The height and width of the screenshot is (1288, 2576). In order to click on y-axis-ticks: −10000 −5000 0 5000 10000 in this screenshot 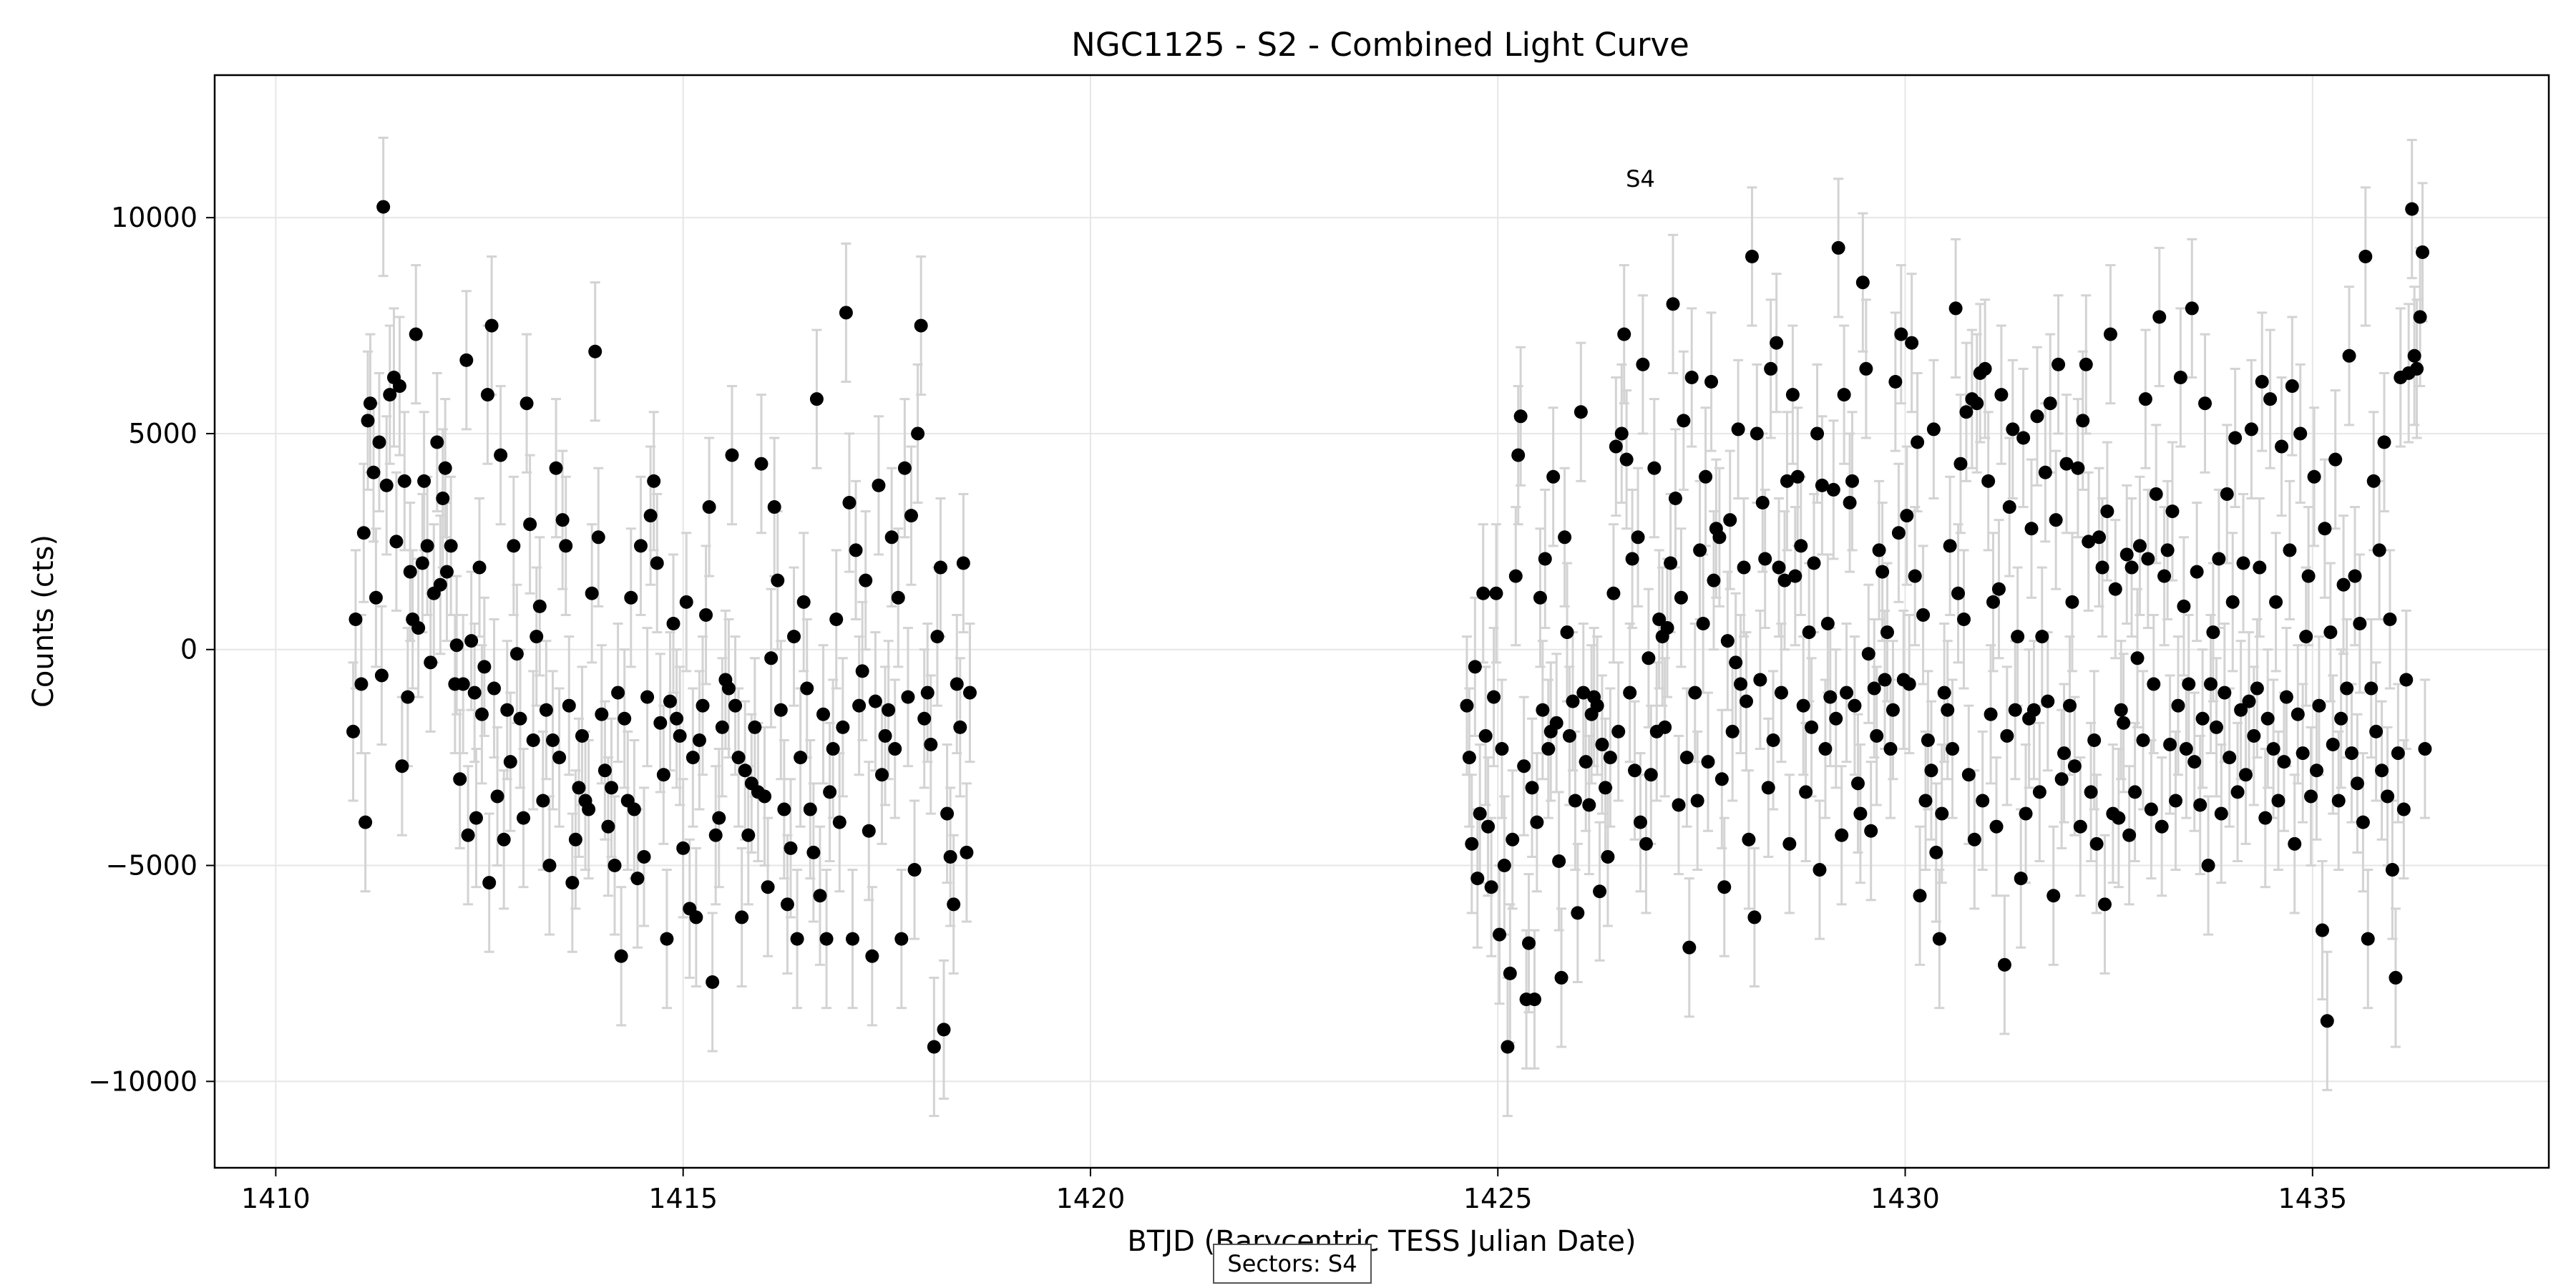, I will do `click(151, 649)`.